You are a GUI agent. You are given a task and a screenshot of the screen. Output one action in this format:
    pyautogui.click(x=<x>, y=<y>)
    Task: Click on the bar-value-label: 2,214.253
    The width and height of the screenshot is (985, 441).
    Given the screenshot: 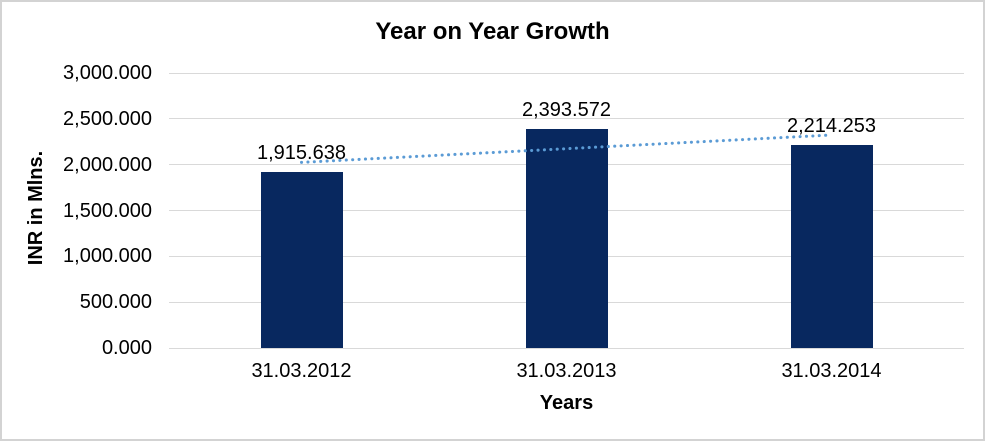 What is the action you would take?
    pyautogui.click(x=831, y=126)
    